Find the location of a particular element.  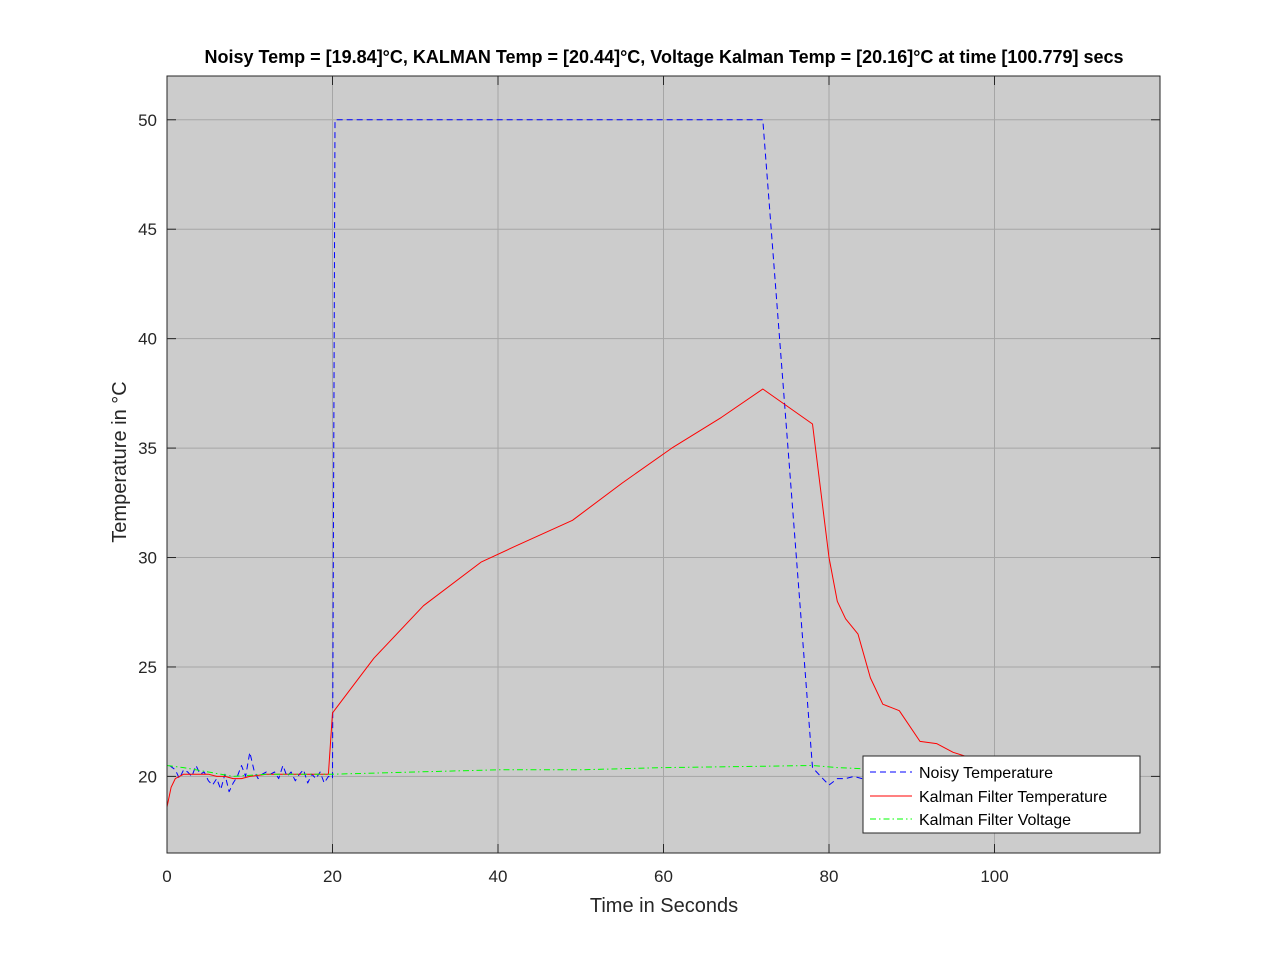

legend-label-kalman-filter-temperature: Kalman Filter Temperature is located at coordinates (1013, 797).